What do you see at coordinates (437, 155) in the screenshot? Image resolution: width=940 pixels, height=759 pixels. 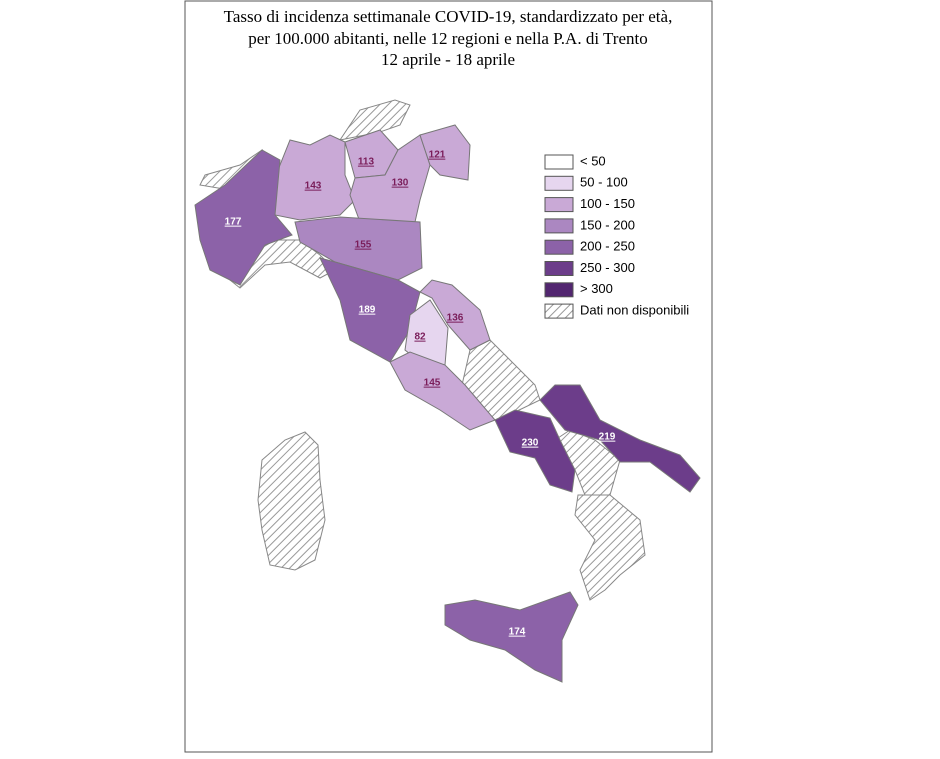 I see `region-value: 121` at bounding box center [437, 155].